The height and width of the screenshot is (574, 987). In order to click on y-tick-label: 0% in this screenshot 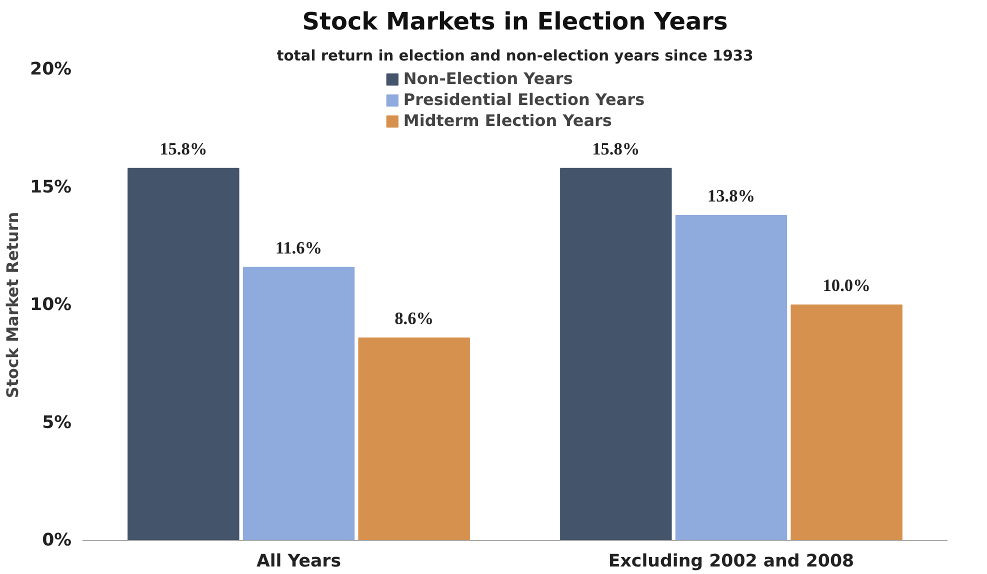, I will do `click(57, 540)`.